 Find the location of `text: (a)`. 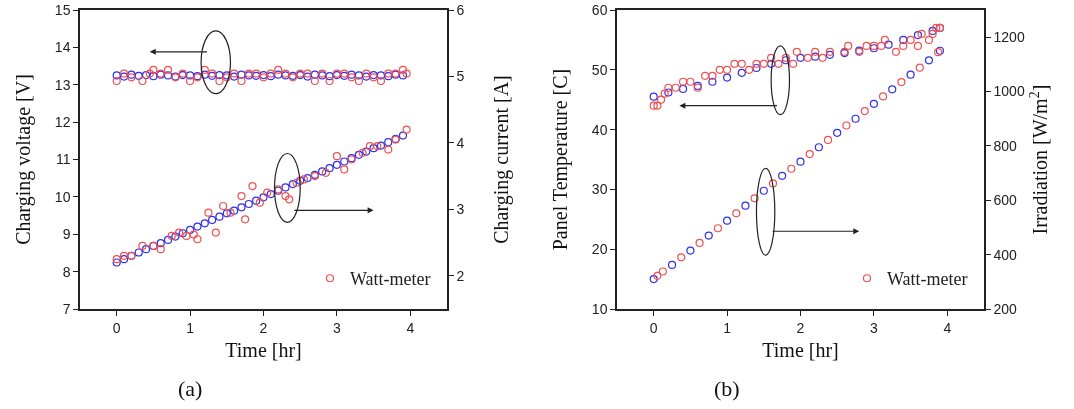

text: (a) is located at coordinates (190, 388).